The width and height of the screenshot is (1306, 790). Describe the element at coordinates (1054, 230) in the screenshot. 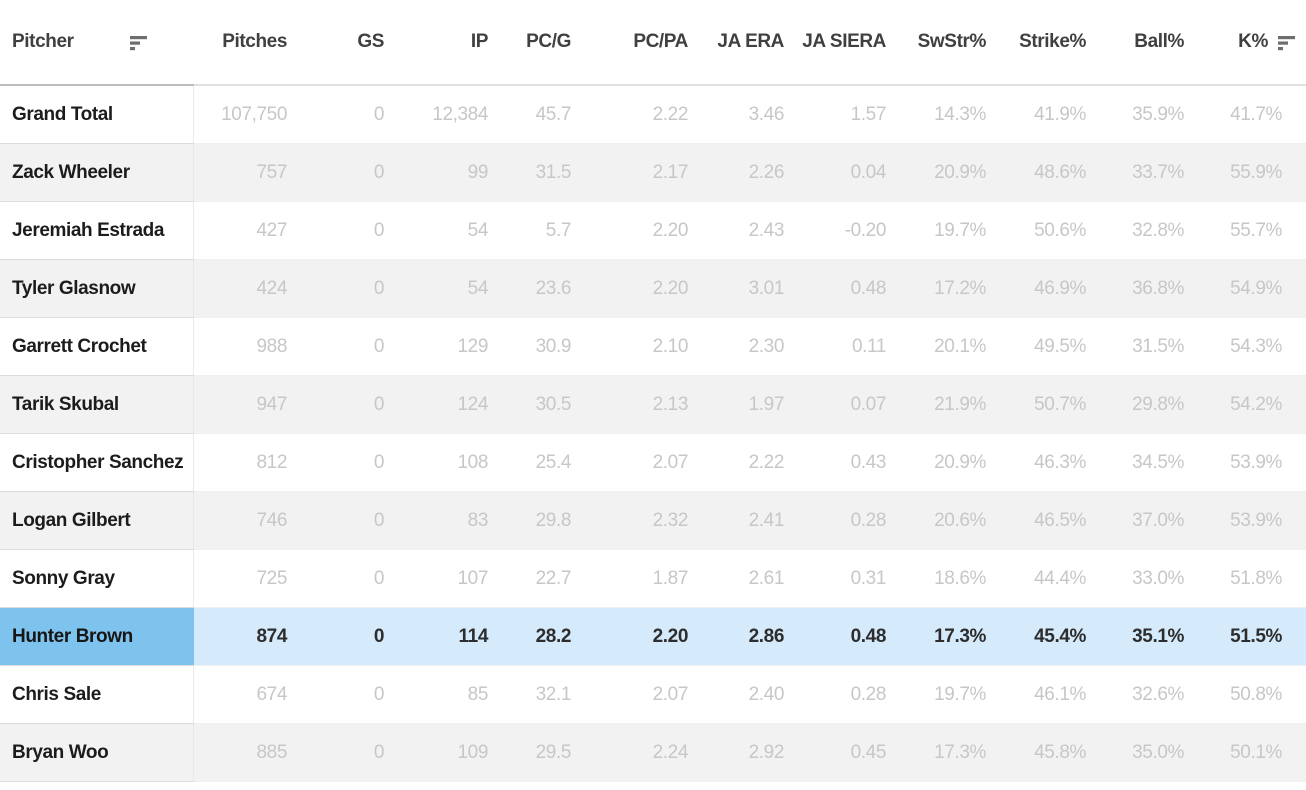

I see `stat-cell: 50.6%` at that location.